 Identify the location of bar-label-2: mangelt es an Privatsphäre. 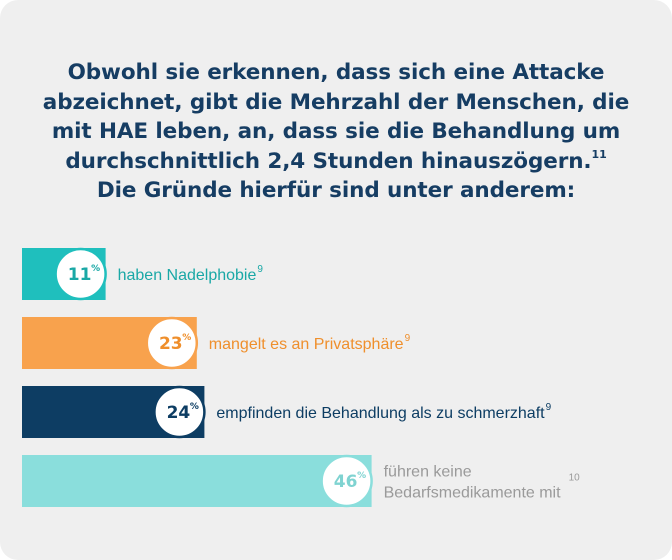
(306, 344).